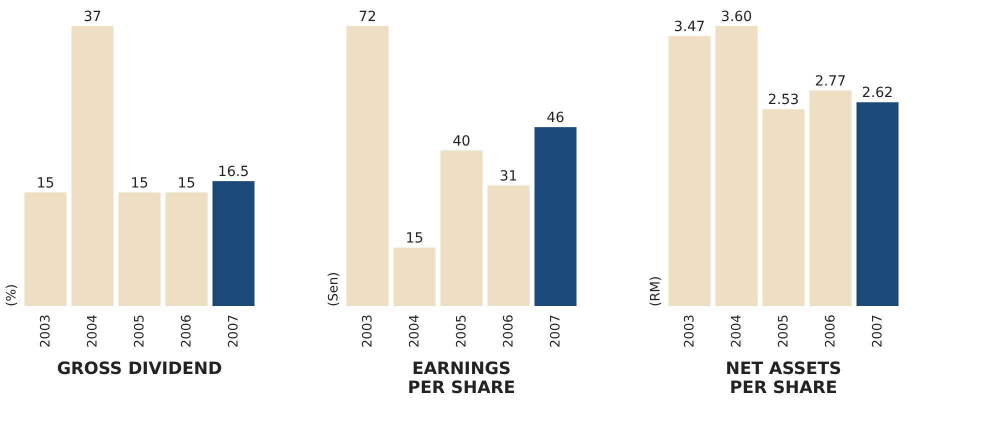 This screenshot has height=430, width=982. Describe the element at coordinates (656, 291) in the screenshot. I see `y-axis-title: (RM)` at that location.